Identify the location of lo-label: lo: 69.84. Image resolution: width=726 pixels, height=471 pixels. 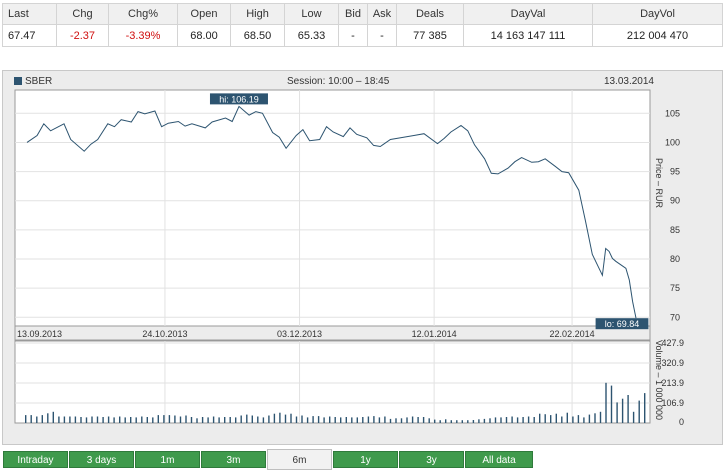
(622, 324).